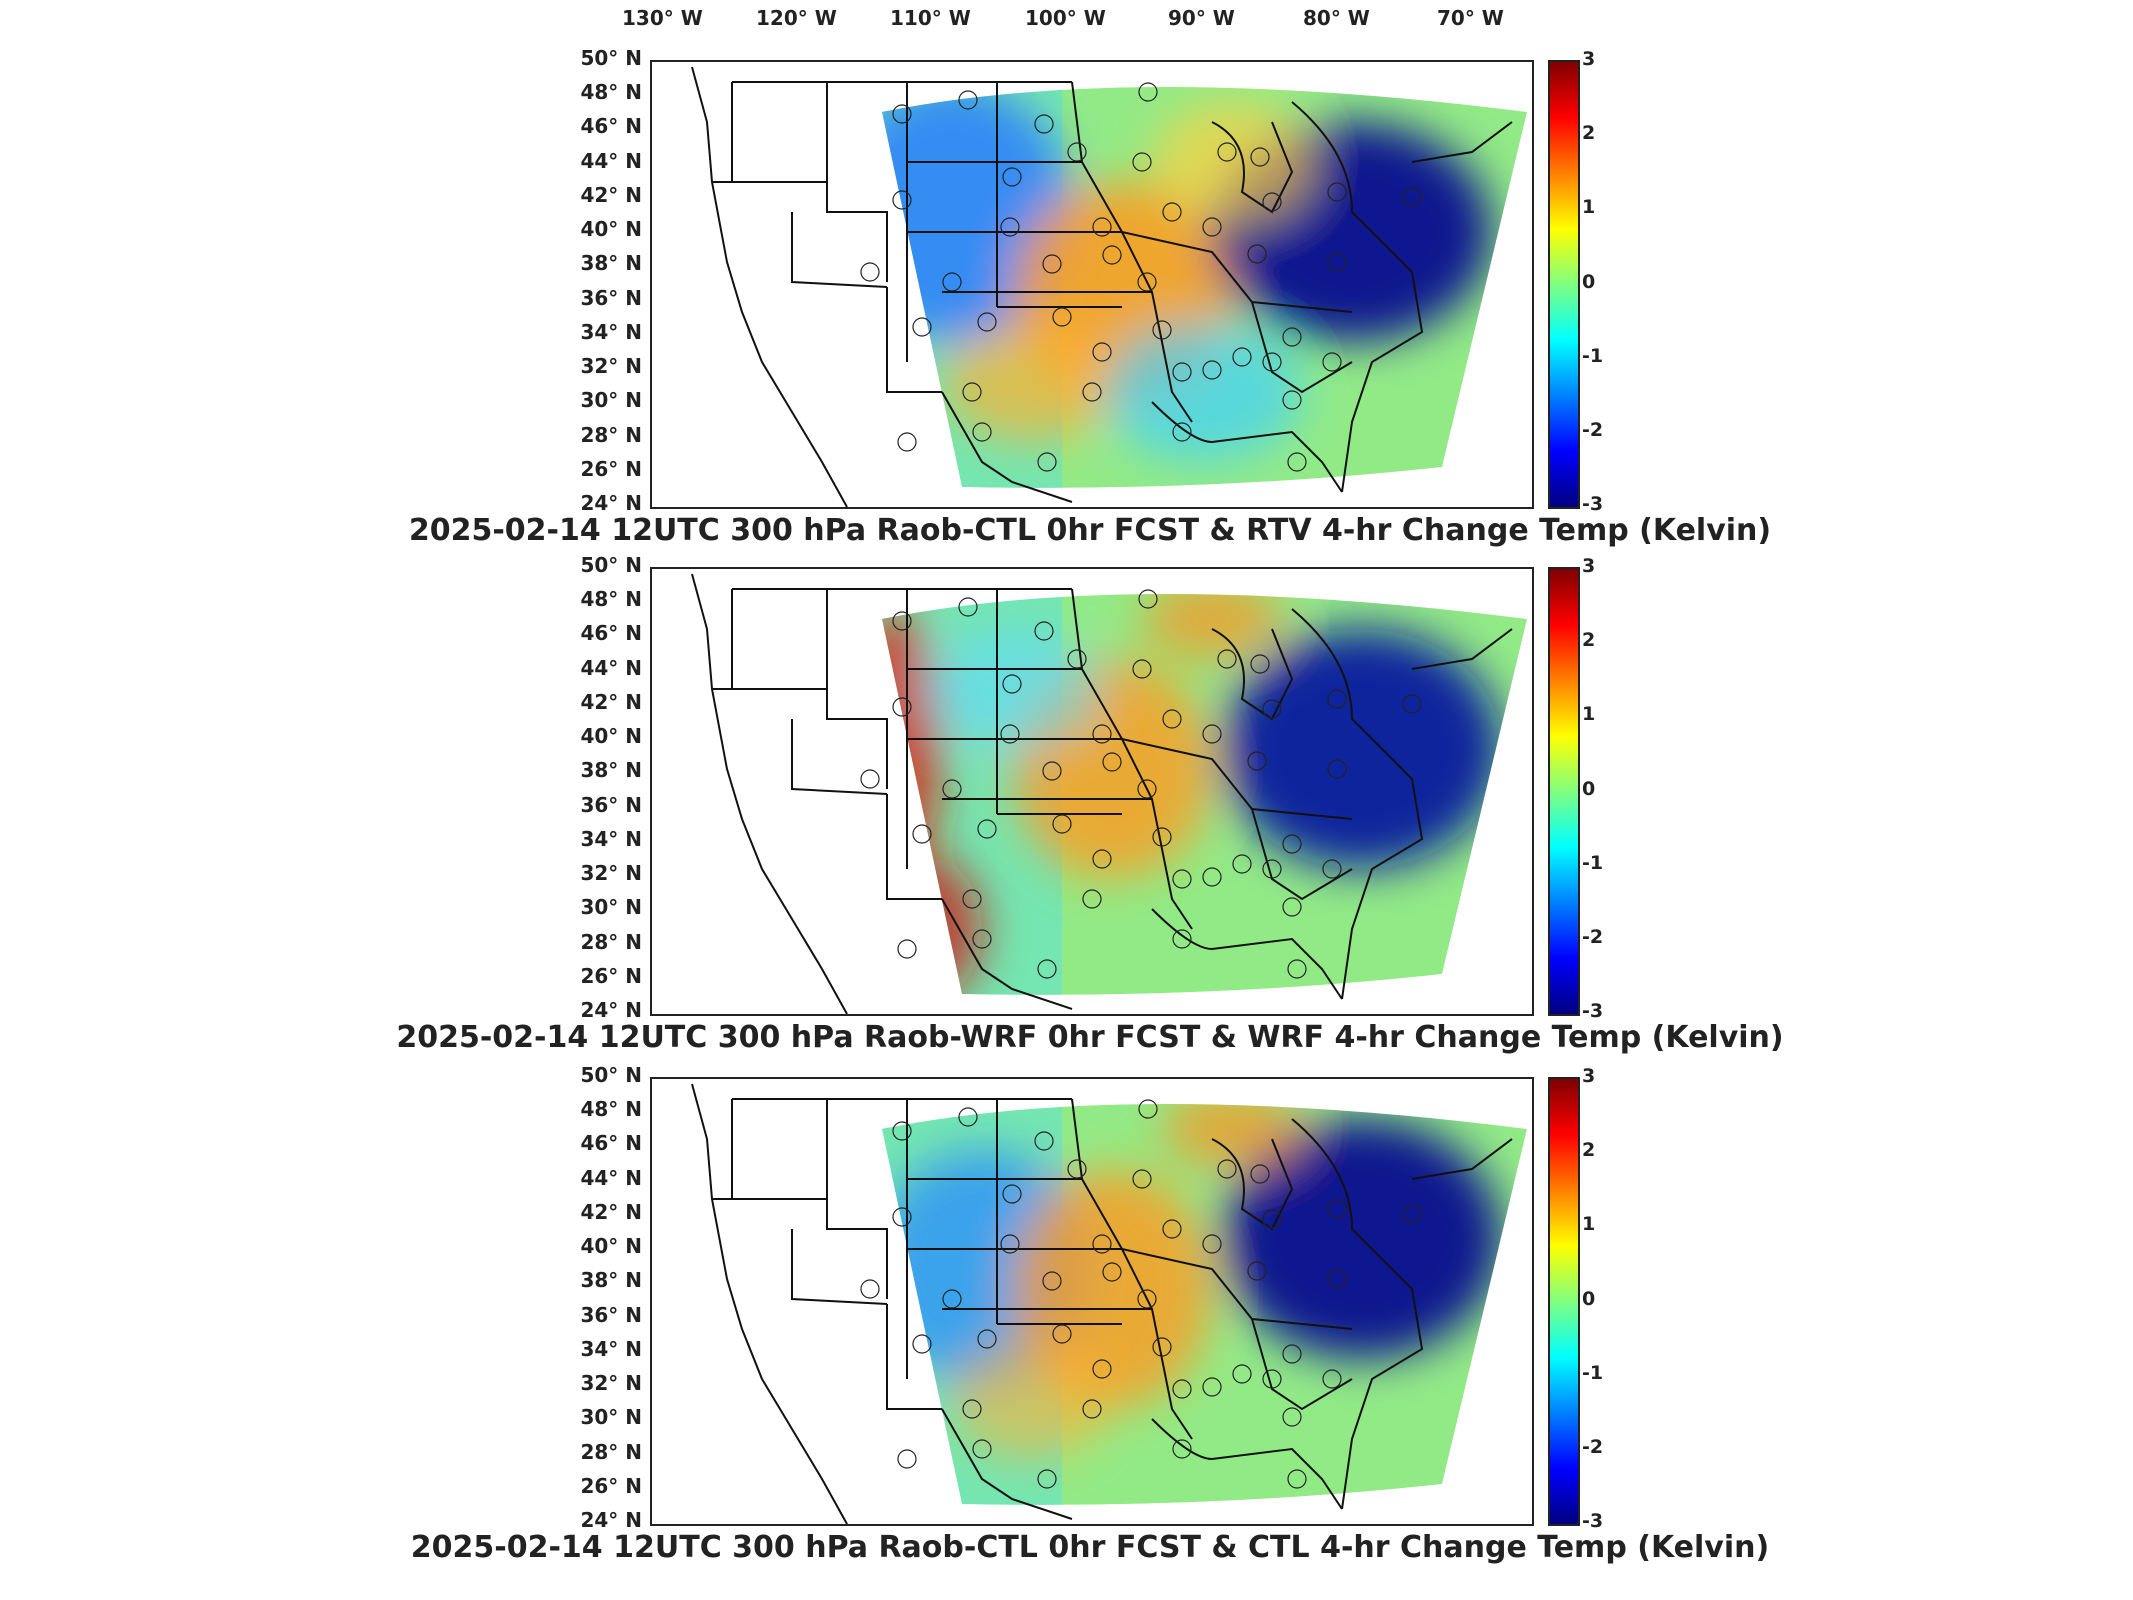  Describe the element at coordinates (611, 194) in the screenshot. I see `lat-label: 42° N` at that location.